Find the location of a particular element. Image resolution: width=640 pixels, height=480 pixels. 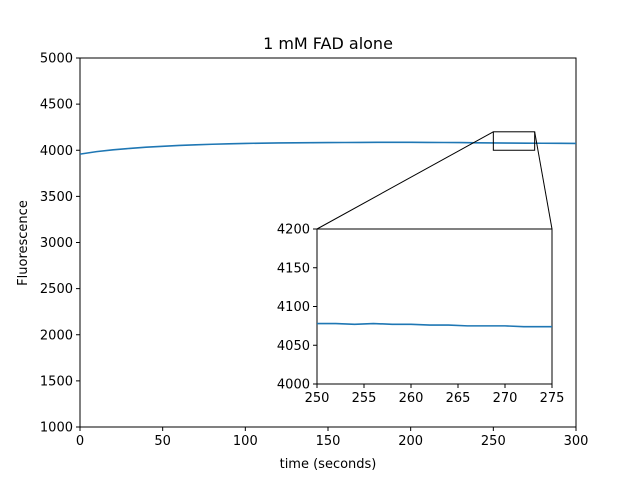

inset-x-tick-label: 255 is located at coordinates (364, 398).